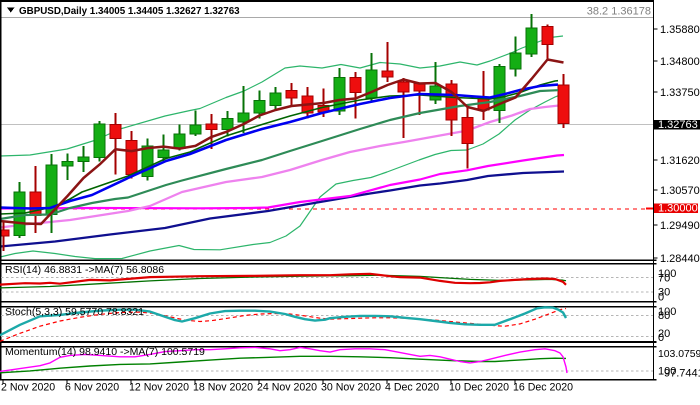 Image resolution: width=700 pixels, height=405 pixels. What do you see at coordinates (105, 352) in the screenshot?
I see `svg-text:Momentum(14) 98.9410 ->MA(7): Momentum(14) 98.9410 ->MA(7) 100.5719` at bounding box center [105, 352].